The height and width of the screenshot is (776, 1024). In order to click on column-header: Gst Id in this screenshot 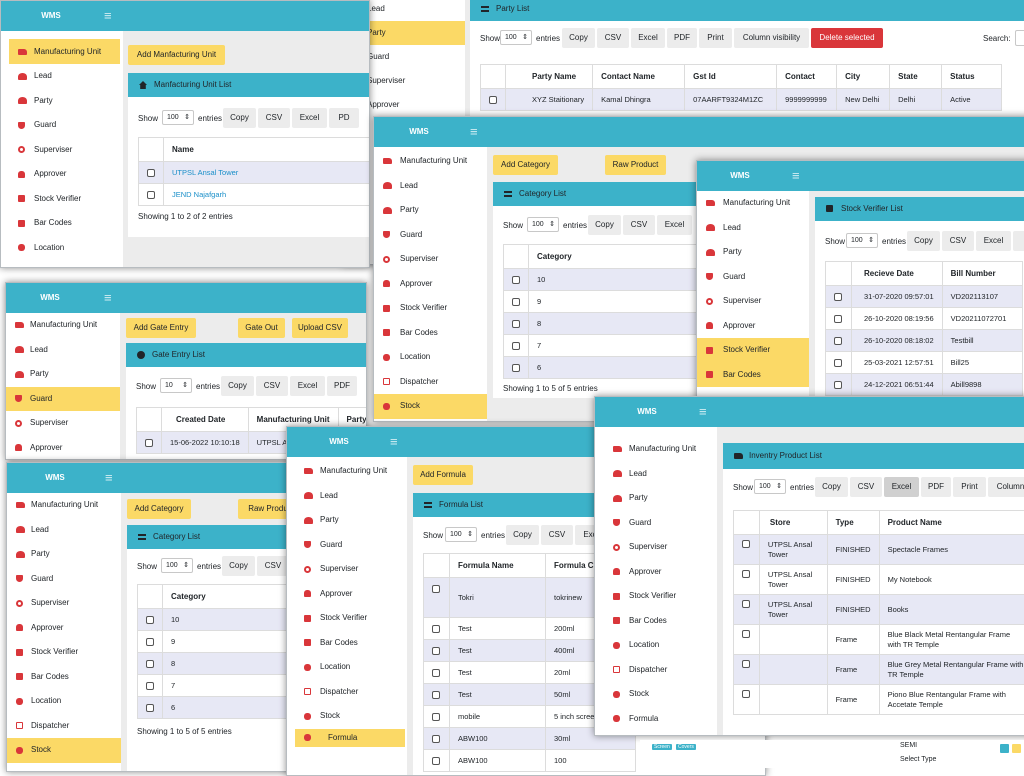, I will do `click(731, 77)`.